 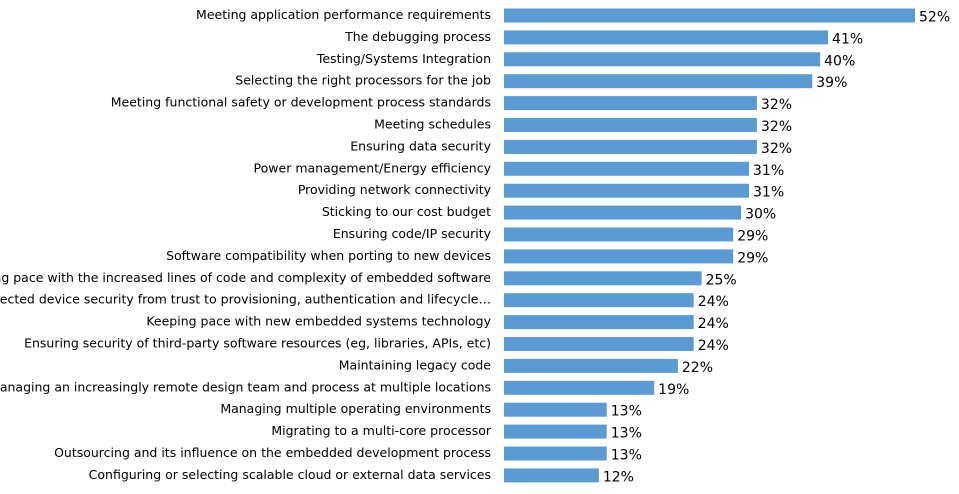 What do you see at coordinates (839, 61) in the screenshot?
I see `value-label: 40%` at bounding box center [839, 61].